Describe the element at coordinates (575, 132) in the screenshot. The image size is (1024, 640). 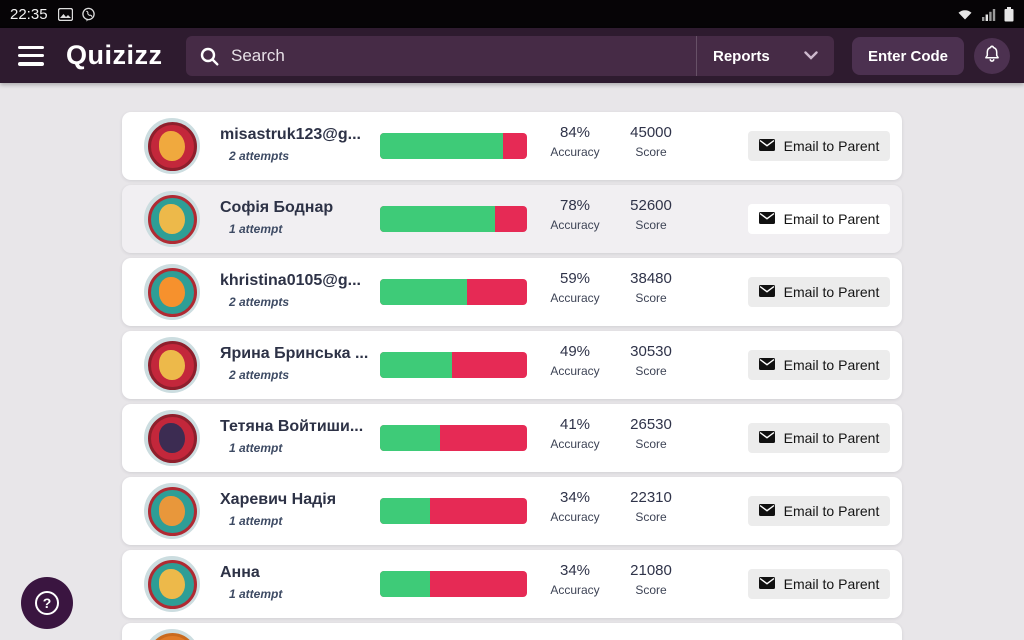
I see `accuracy-value: 84%` at that location.